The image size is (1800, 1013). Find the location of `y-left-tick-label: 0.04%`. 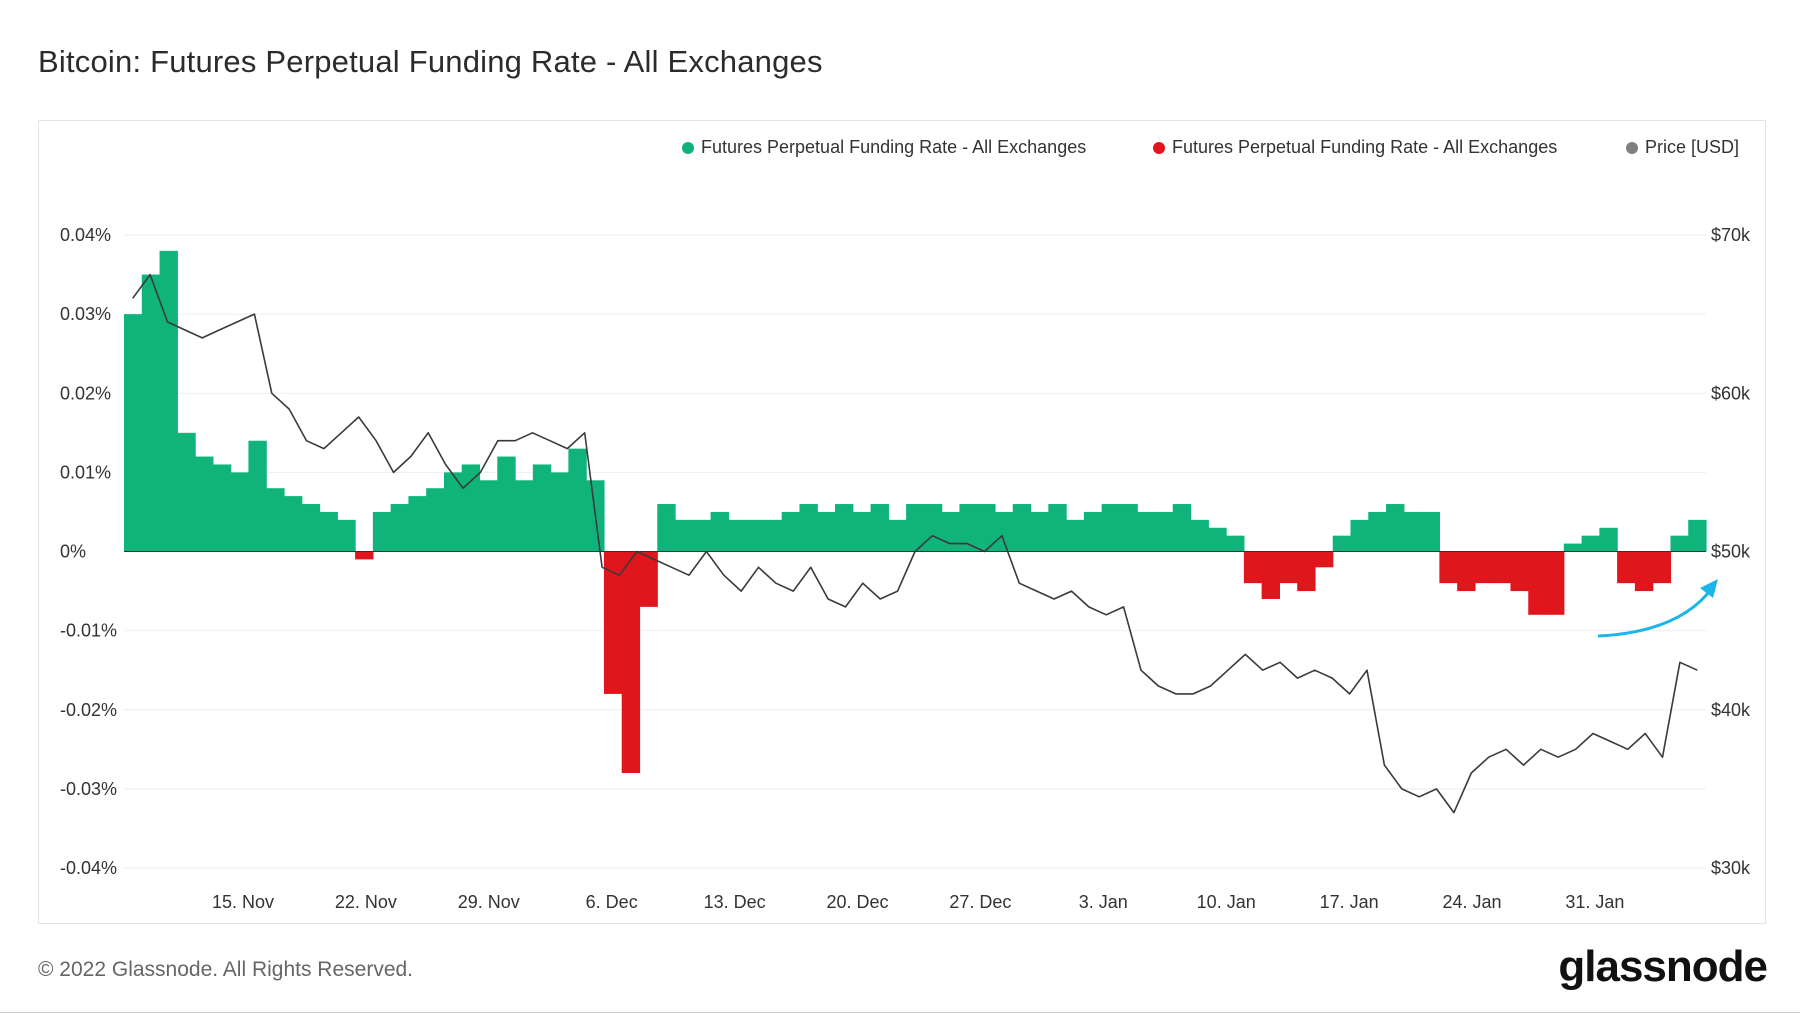

y-left-tick-label: 0.04% is located at coordinates (85, 235).